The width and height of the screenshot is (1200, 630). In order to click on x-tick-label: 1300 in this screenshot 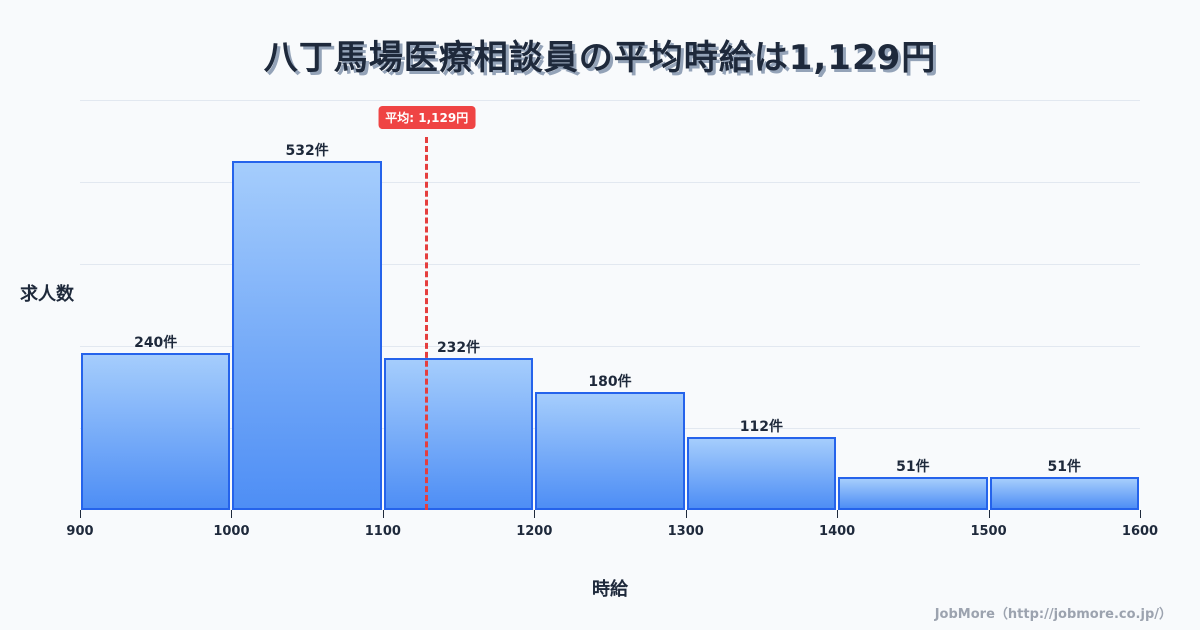, I will do `click(685, 531)`.